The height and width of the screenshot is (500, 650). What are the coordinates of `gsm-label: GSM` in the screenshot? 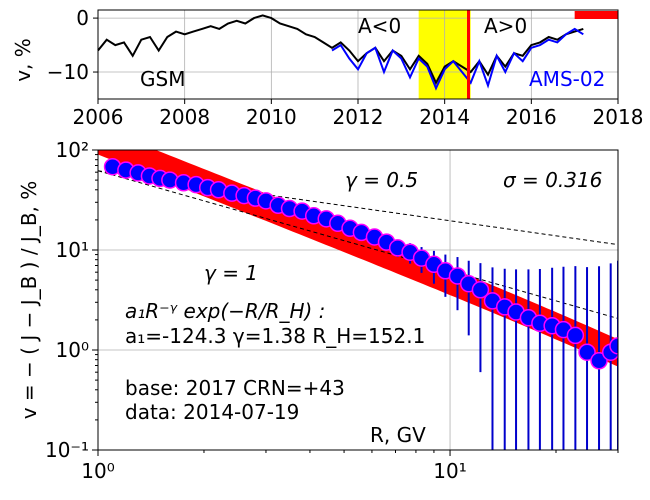 It's located at (162, 79).